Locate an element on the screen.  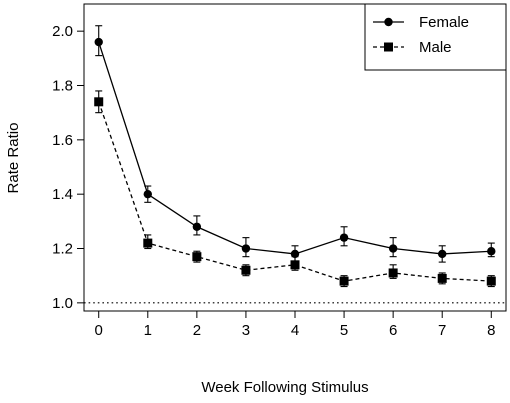
y-tick-label: 1.0 is located at coordinates (62, 303).